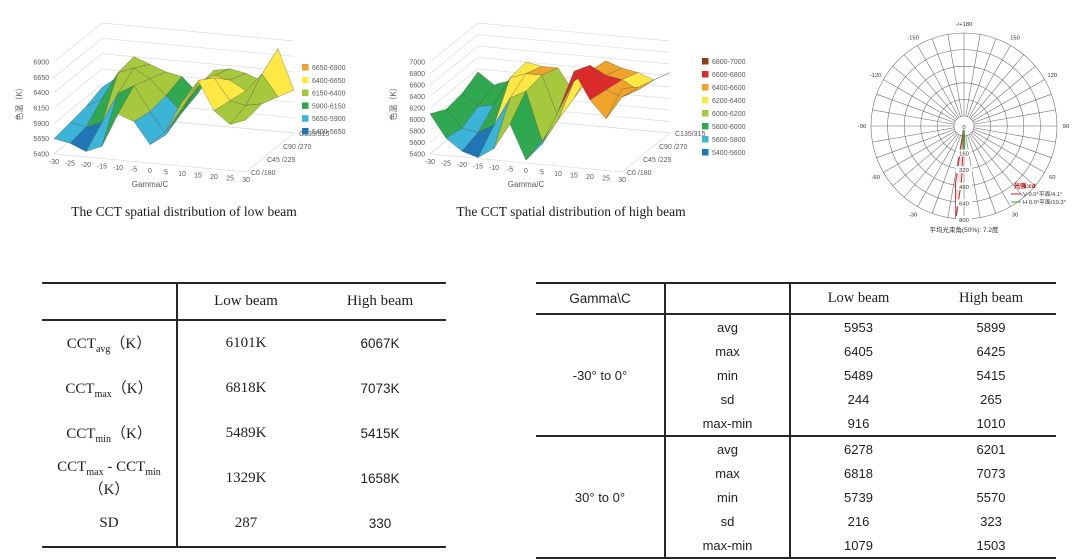 Image resolution: width=1080 pixels, height=559 pixels. Describe the element at coordinates (1024, 186) in the screenshot. I see `polar-legend-title: 光强:cd` at that location.